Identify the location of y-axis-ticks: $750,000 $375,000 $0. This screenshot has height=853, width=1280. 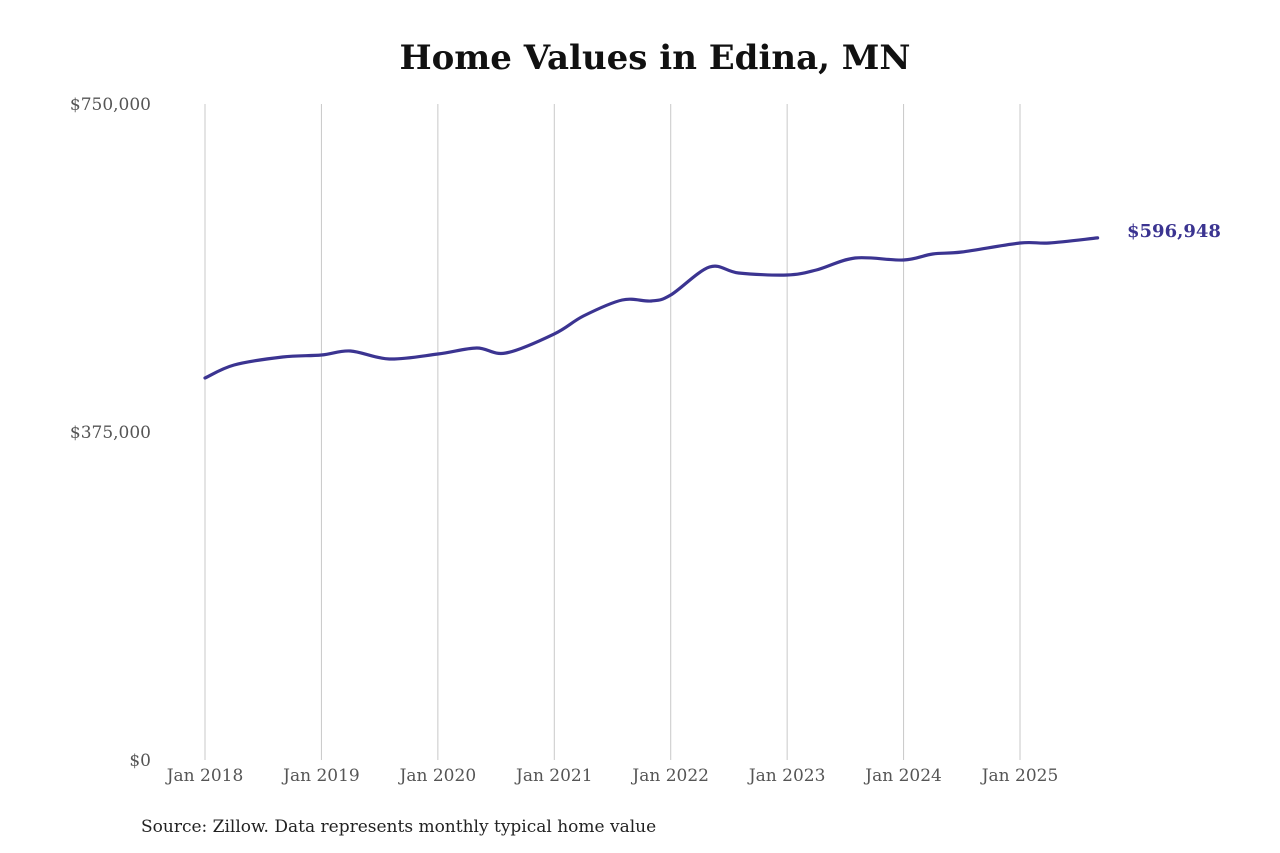
(110, 433).